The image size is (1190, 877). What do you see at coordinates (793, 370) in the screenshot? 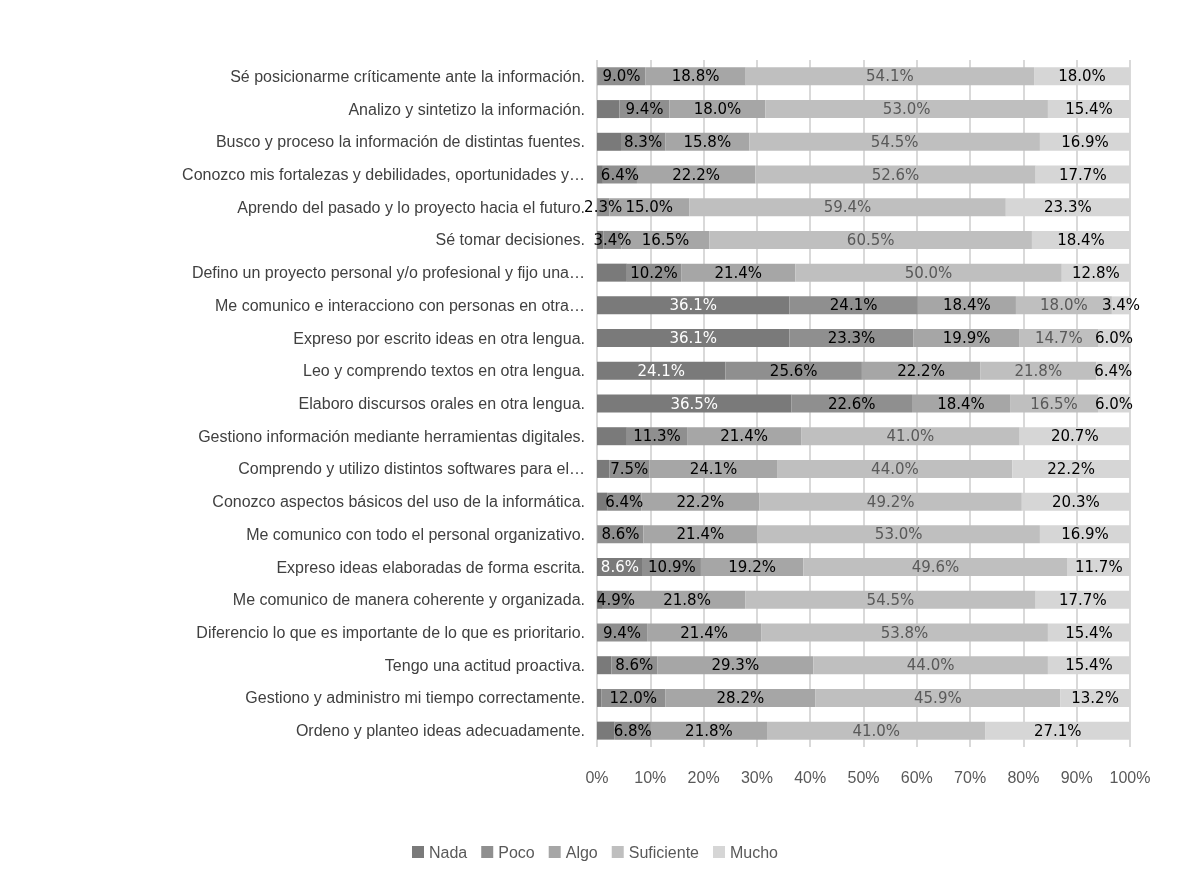
I see `data-label: 25.6%` at bounding box center [793, 370].